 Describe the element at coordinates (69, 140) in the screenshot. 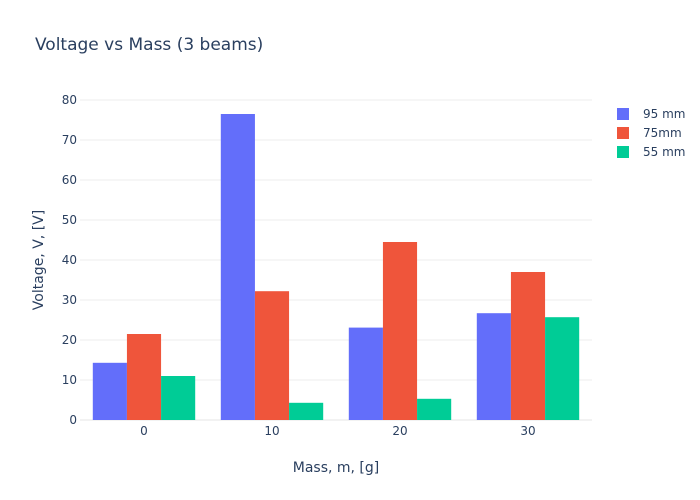

I see `y-tick-label: 70` at that location.